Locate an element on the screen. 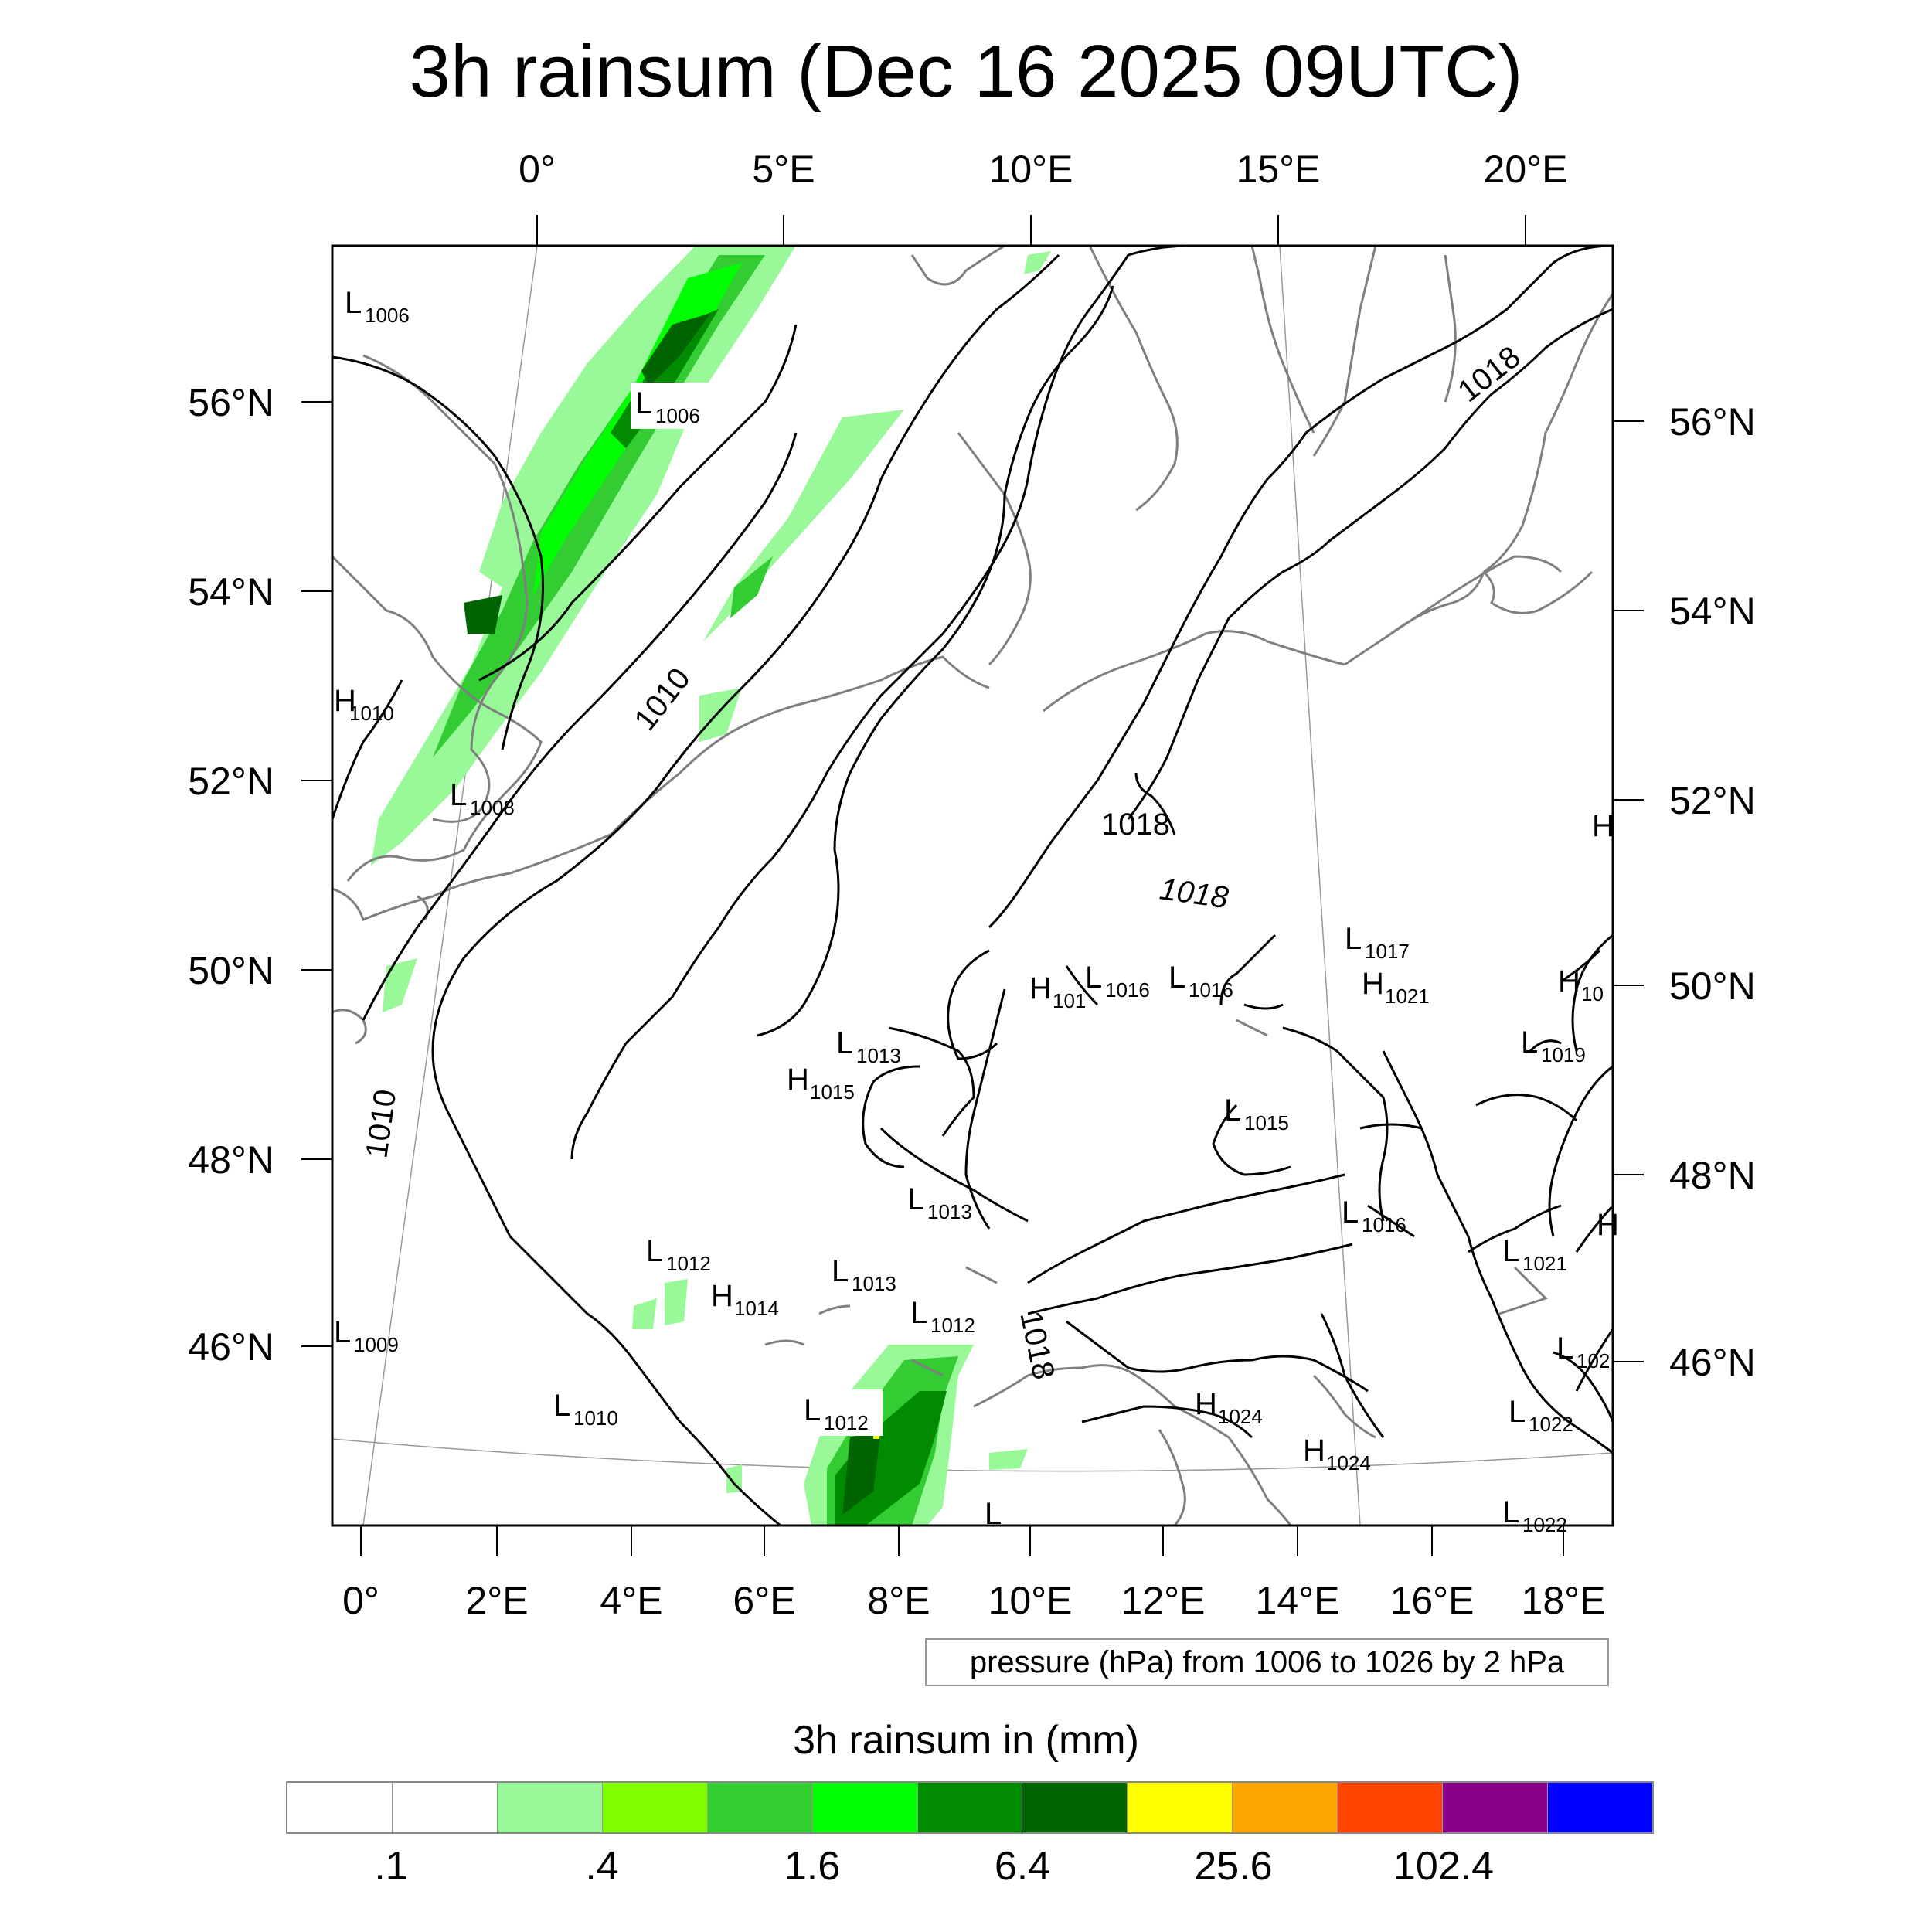 The width and height of the screenshot is (1932, 1932). top-lon-label: 10°E is located at coordinates (1031, 169).